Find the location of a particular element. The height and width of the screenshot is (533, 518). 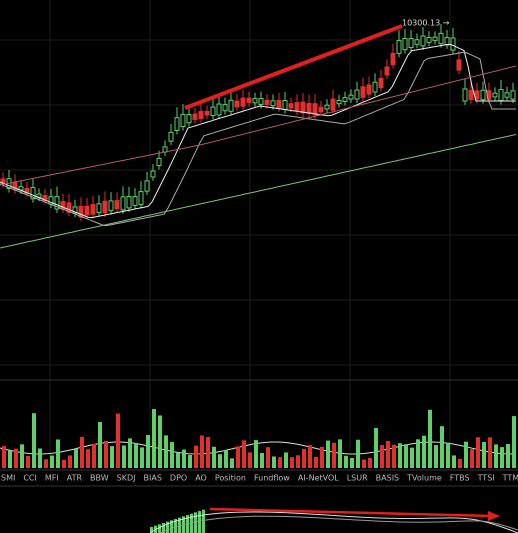

indicator-tab: Fundflow is located at coordinates (272, 478).